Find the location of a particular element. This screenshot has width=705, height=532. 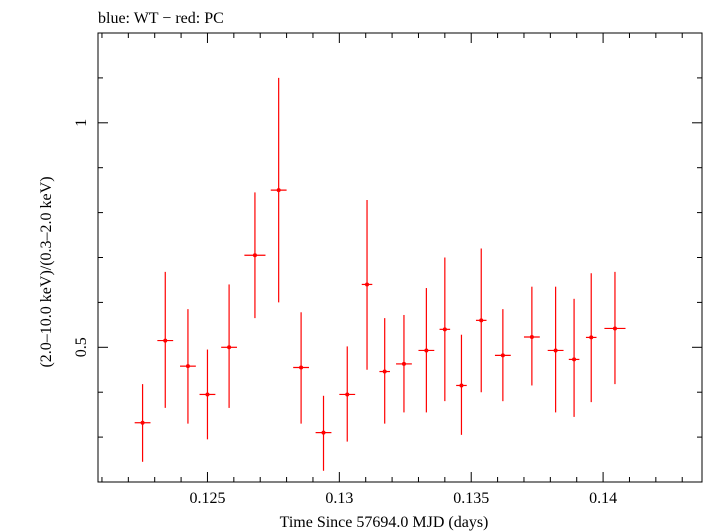

y-tick-label: 1 is located at coordinates (81, 123).